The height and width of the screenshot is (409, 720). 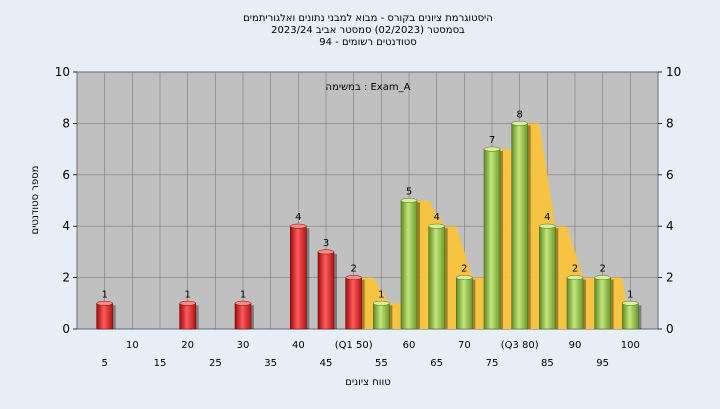 I want to click on data-label-45: 3, so click(x=326, y=243).